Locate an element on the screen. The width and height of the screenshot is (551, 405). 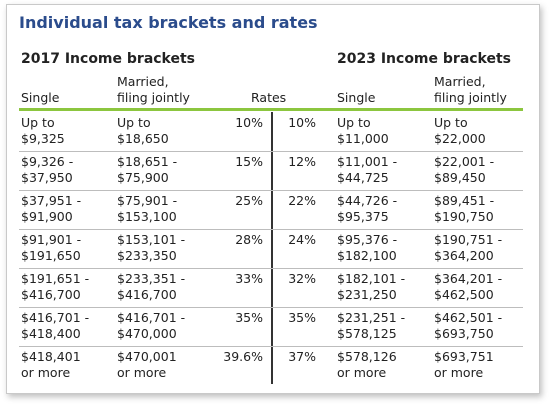
rate-cell: 15% is located at coordinates (249, 161).